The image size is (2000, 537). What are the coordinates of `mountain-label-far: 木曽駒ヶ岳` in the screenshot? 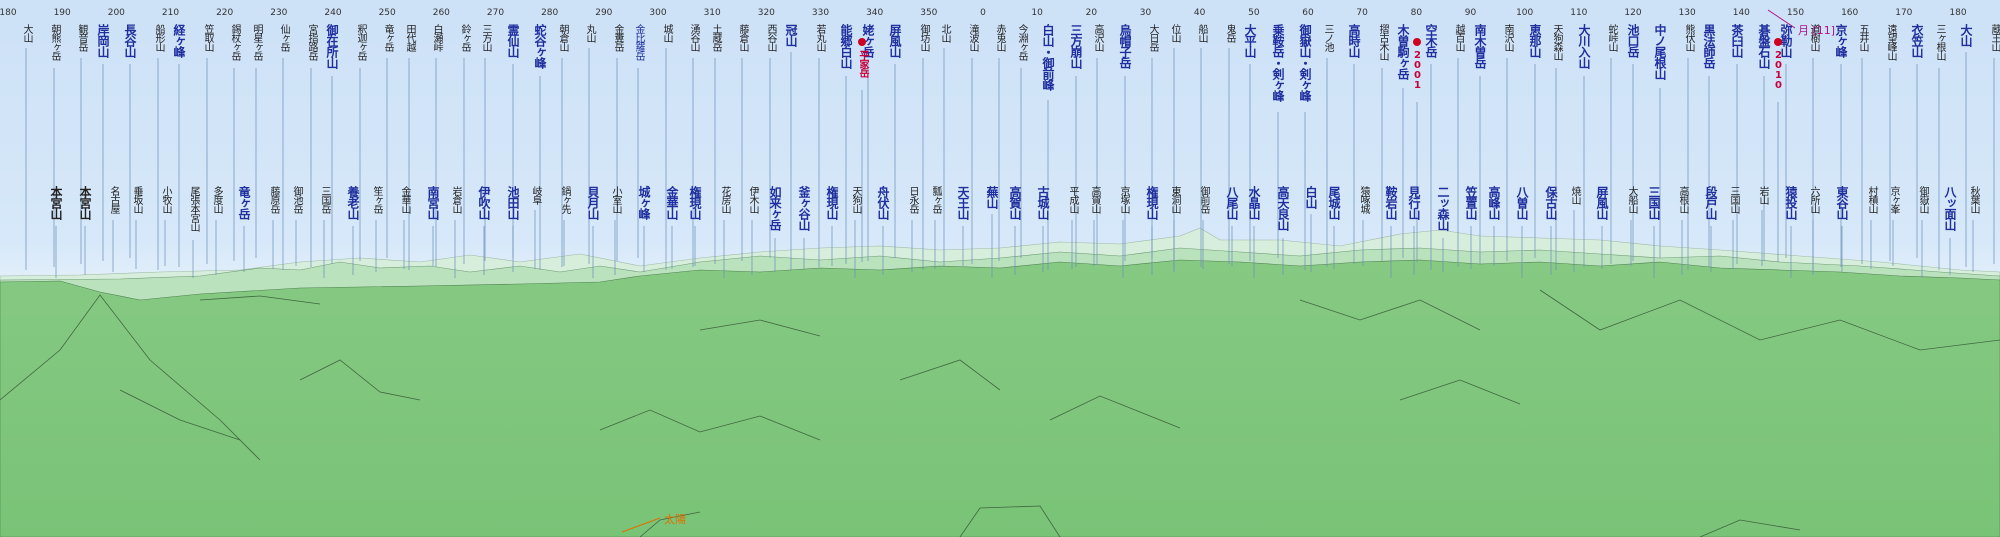 It's located at (1403, 51).